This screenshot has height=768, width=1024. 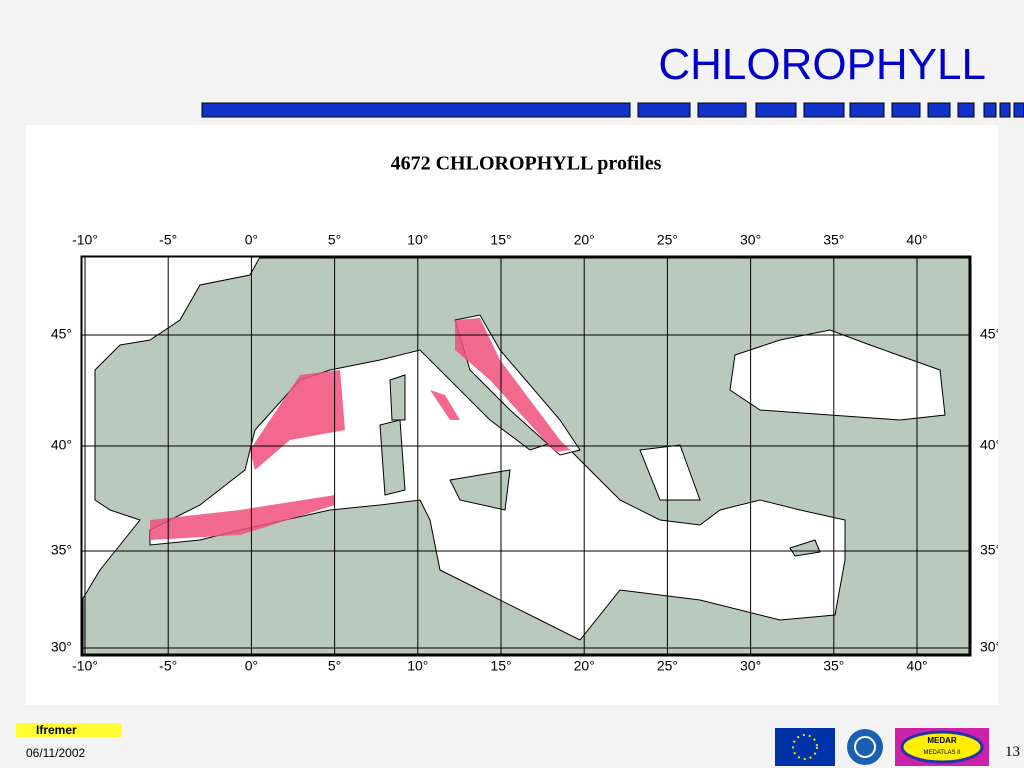 What do you see at coordinates (526, 164) in the screenshot?
I see `map-title: 4672 CHLOROPHYLL profiles` at bounding box center [526, 164].